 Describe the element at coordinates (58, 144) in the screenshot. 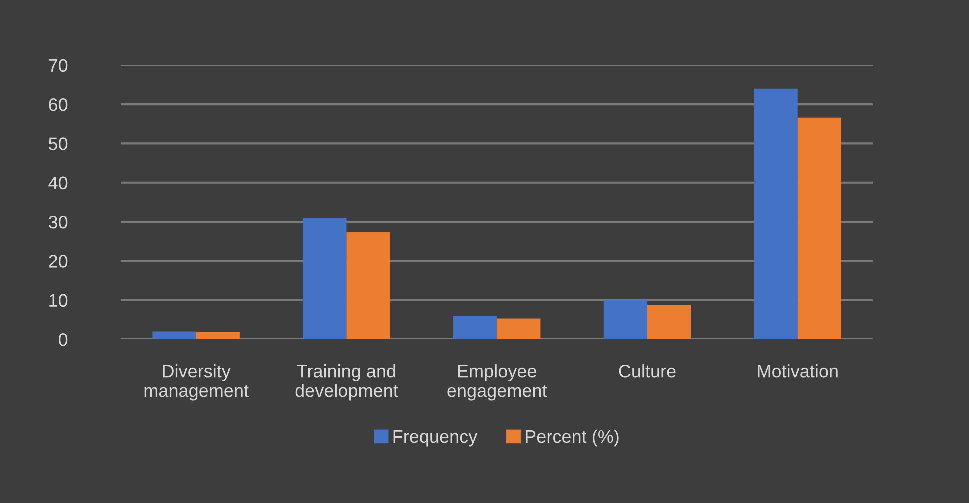

I see `y-tick-label: 50` at that location.